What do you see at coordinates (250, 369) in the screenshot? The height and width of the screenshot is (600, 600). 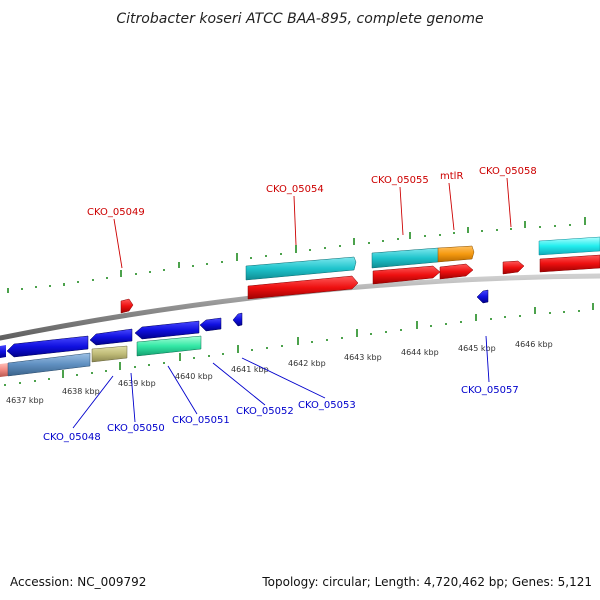 I see `kbp-label: 4641 kbp` at bounding box center [250, 369].